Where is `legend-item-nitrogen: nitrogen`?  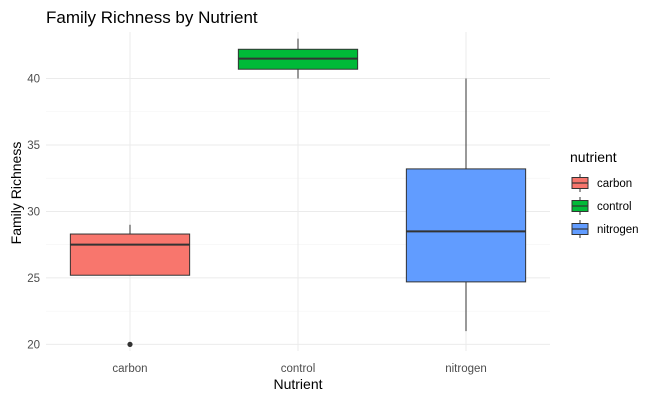
legend-item-nitrogen: nitrogen is located at coordinates (605, 229).